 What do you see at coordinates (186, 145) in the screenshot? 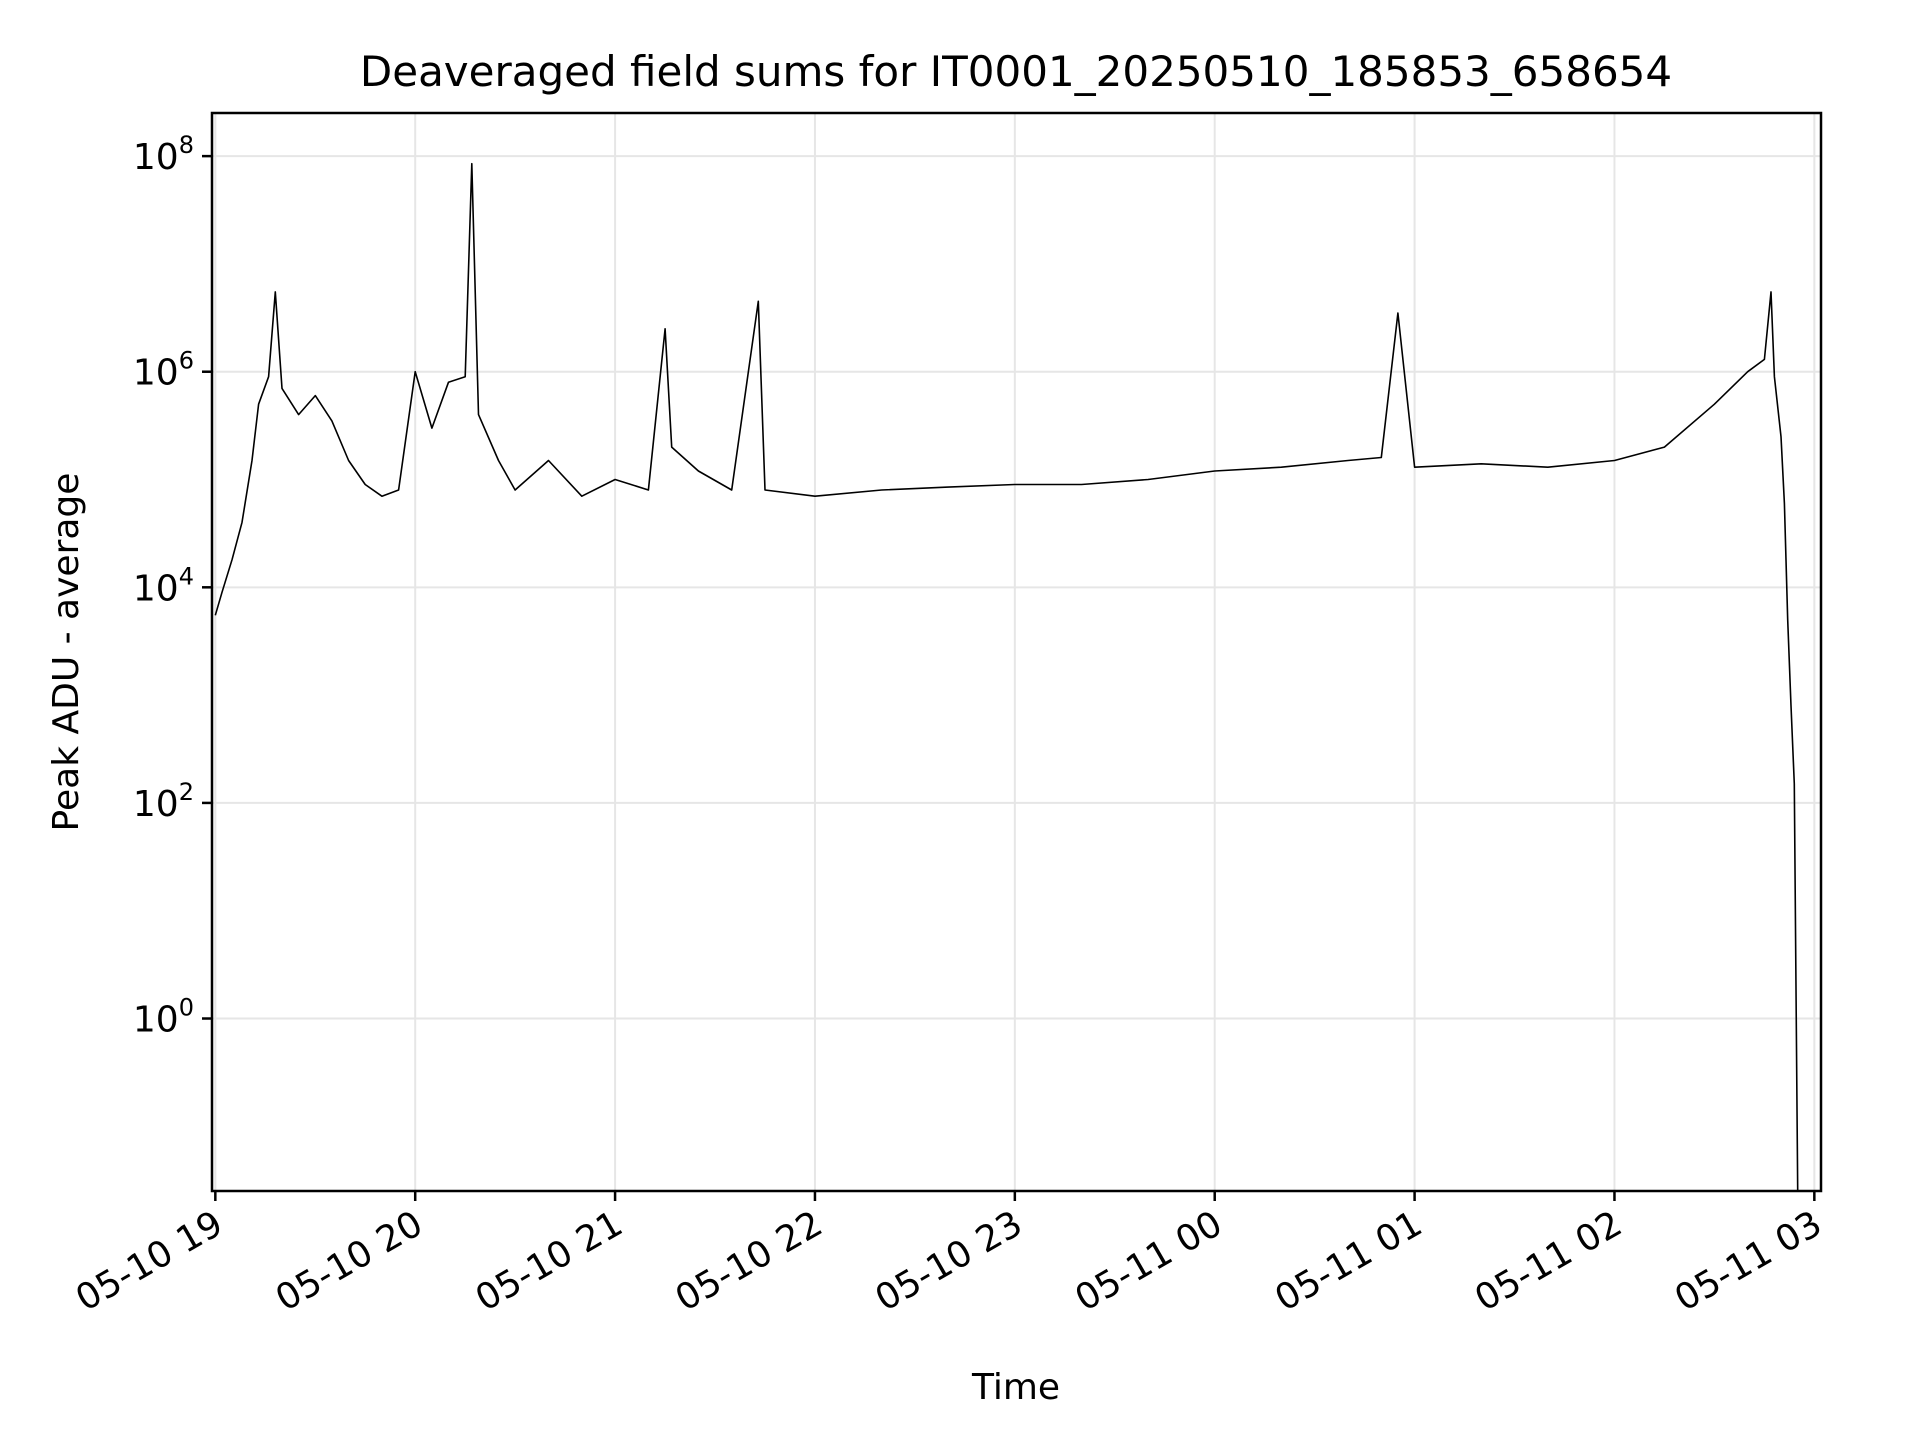
I see `y-tick-exponent: 8` at bounding box center [186, 145].